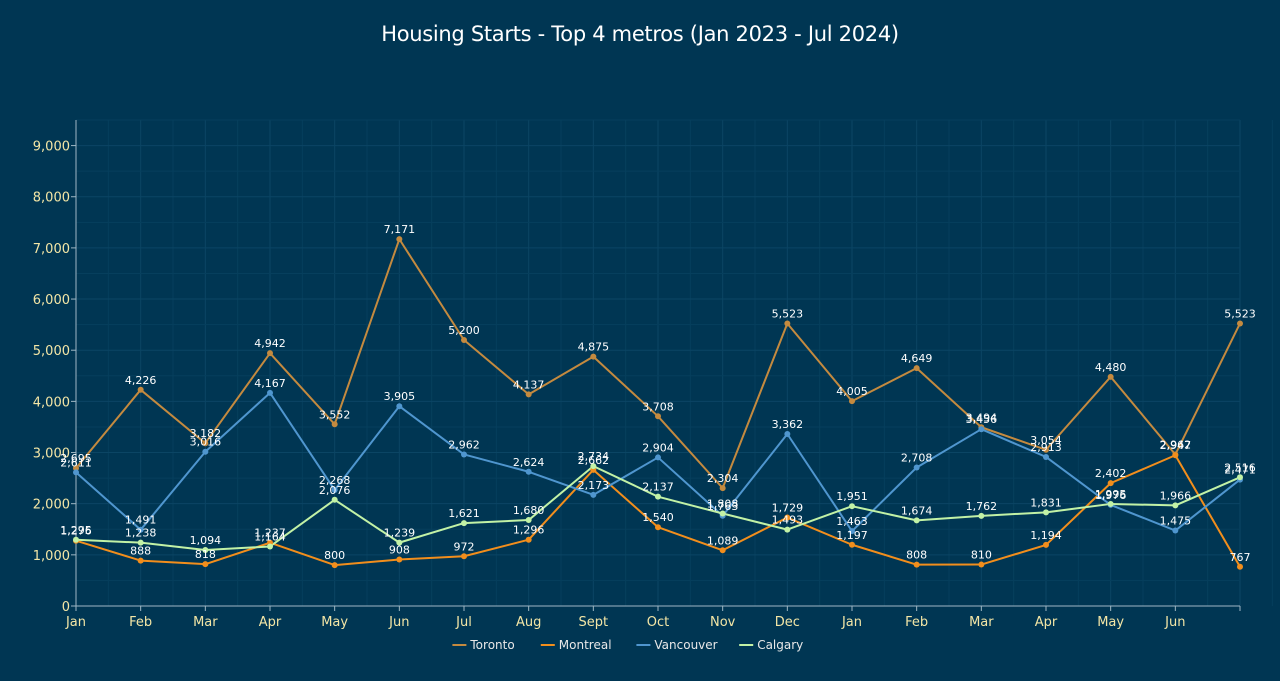 The width and height of the screenshot is (1280, 681). I want to click on data-label-toronto: 4,137, so click(529, 384).